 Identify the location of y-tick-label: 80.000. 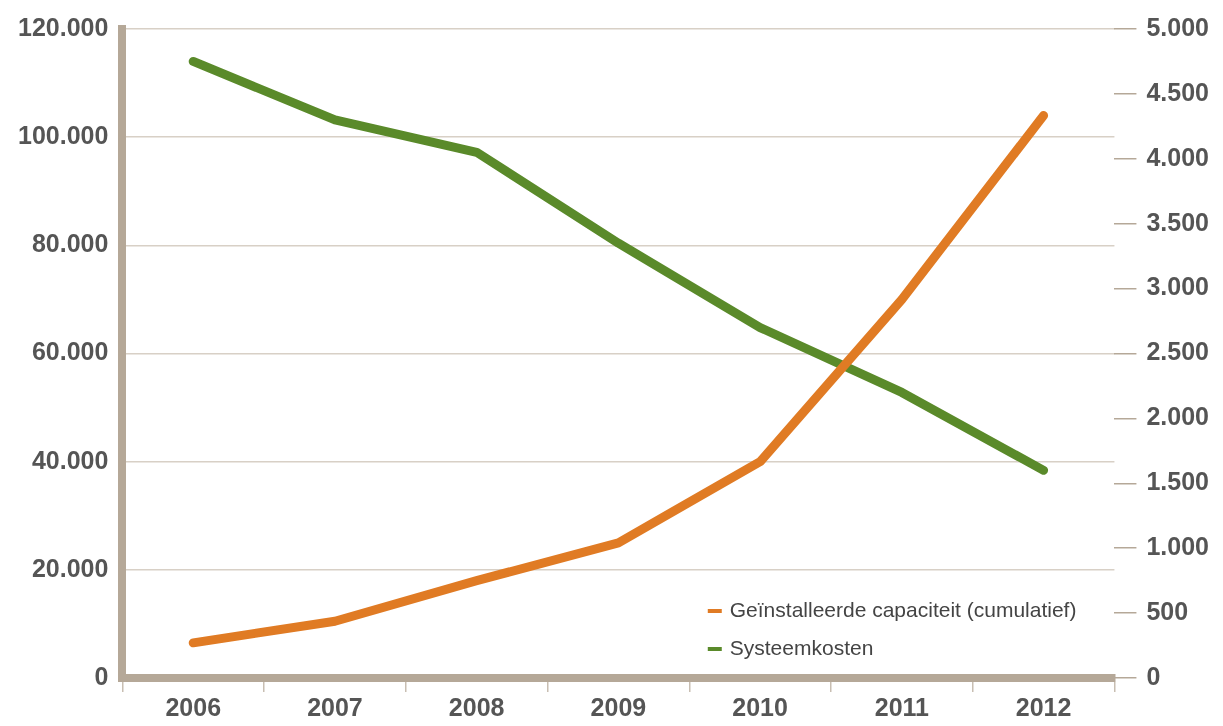
(70, 243).